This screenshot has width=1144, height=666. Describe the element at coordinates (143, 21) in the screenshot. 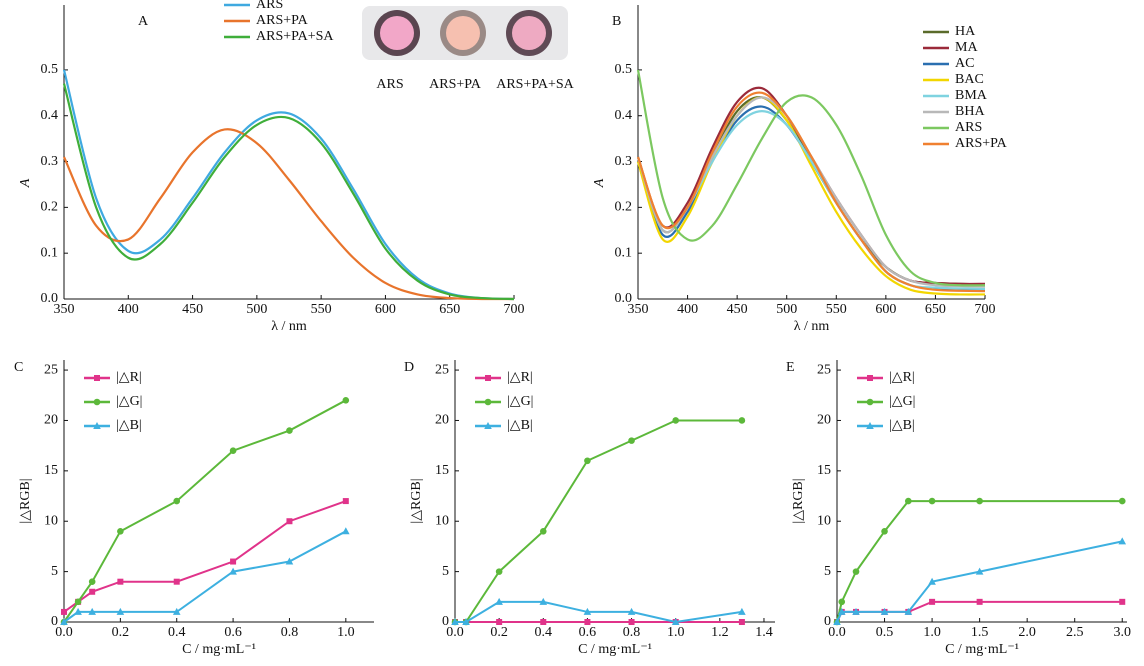

I see `panel-label: A` at that location.